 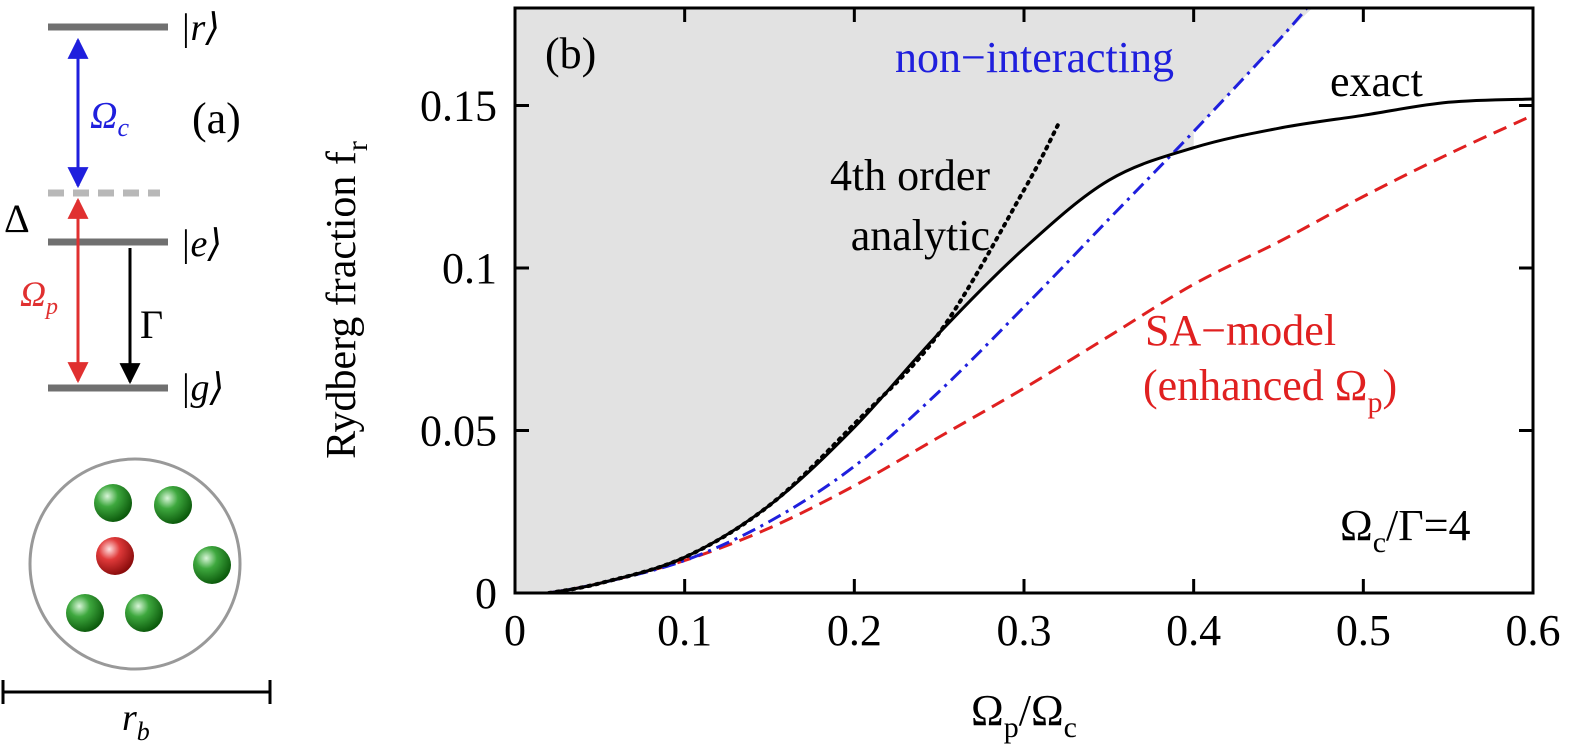 I want to click on y-tick-label: 0.15, so click(x=458, y=106).